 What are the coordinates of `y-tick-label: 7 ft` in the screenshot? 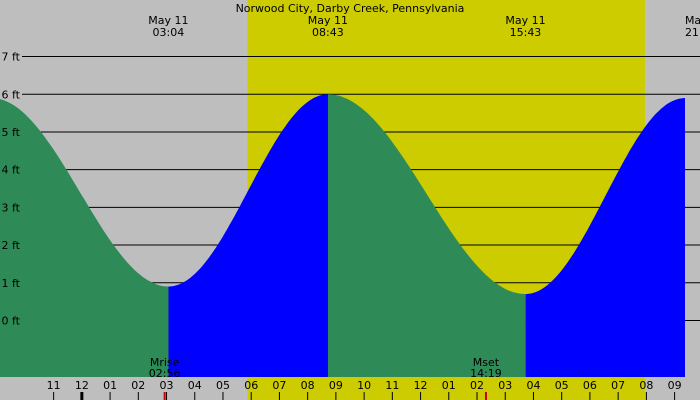 It's located at (11, 57).